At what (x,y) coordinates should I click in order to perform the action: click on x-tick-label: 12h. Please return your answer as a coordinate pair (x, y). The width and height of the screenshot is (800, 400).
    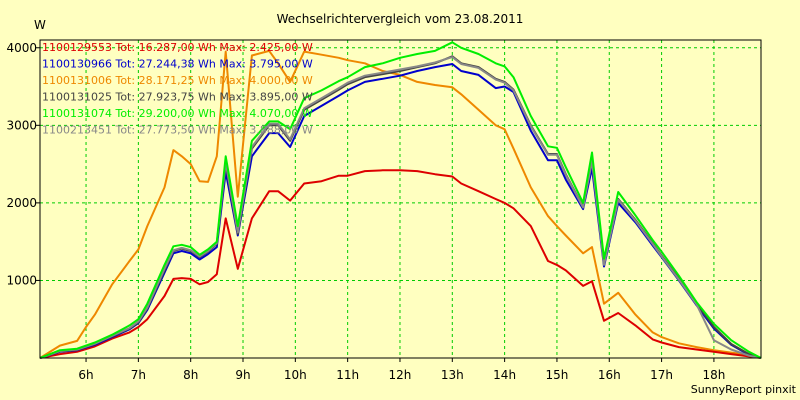
    Looking at the image, I should click on (400, 375).